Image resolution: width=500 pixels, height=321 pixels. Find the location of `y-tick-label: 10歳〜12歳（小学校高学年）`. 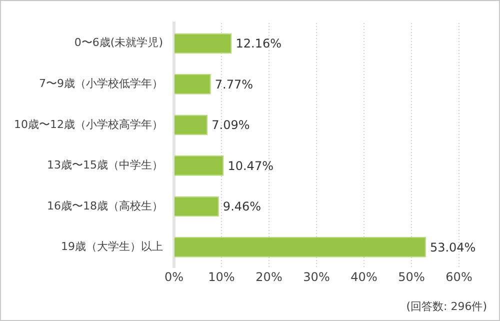

y-tick-label: 10歳〜12歳（小学校高学年） is located at coordinates (88, 124).